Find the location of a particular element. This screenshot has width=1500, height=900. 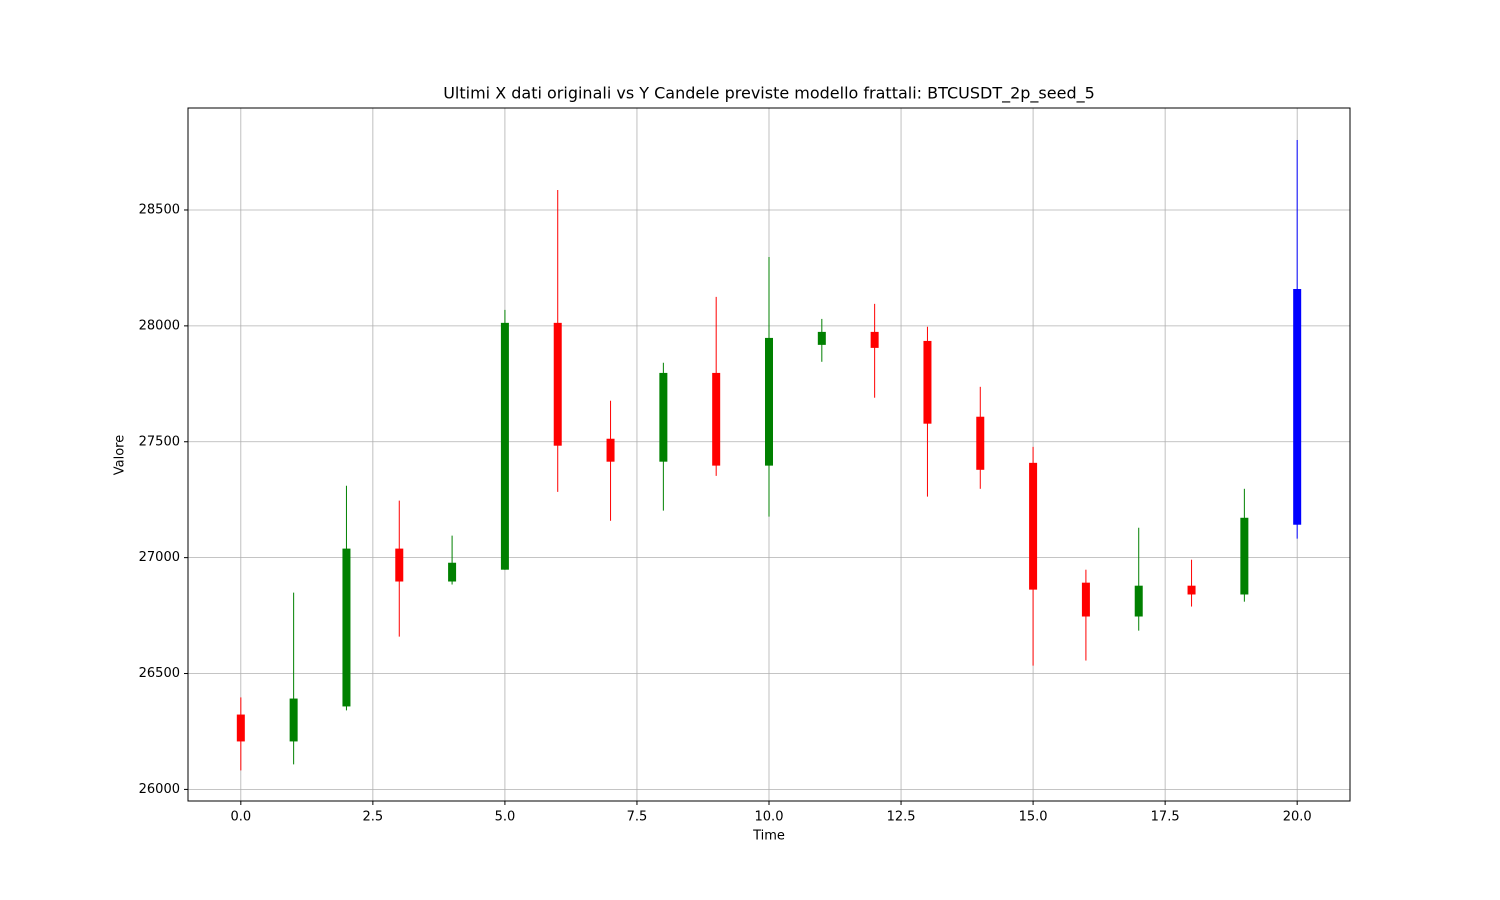

x-tick-label: 7.5 is located at coordinates (637, 817).